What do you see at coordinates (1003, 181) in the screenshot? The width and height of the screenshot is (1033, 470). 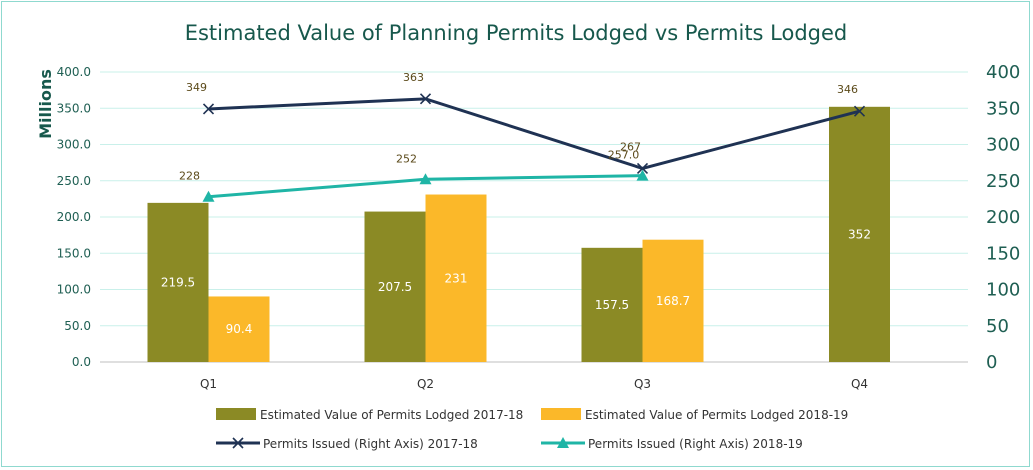 I see `right-tick-label: 250` at bounding box center [1003, 181].